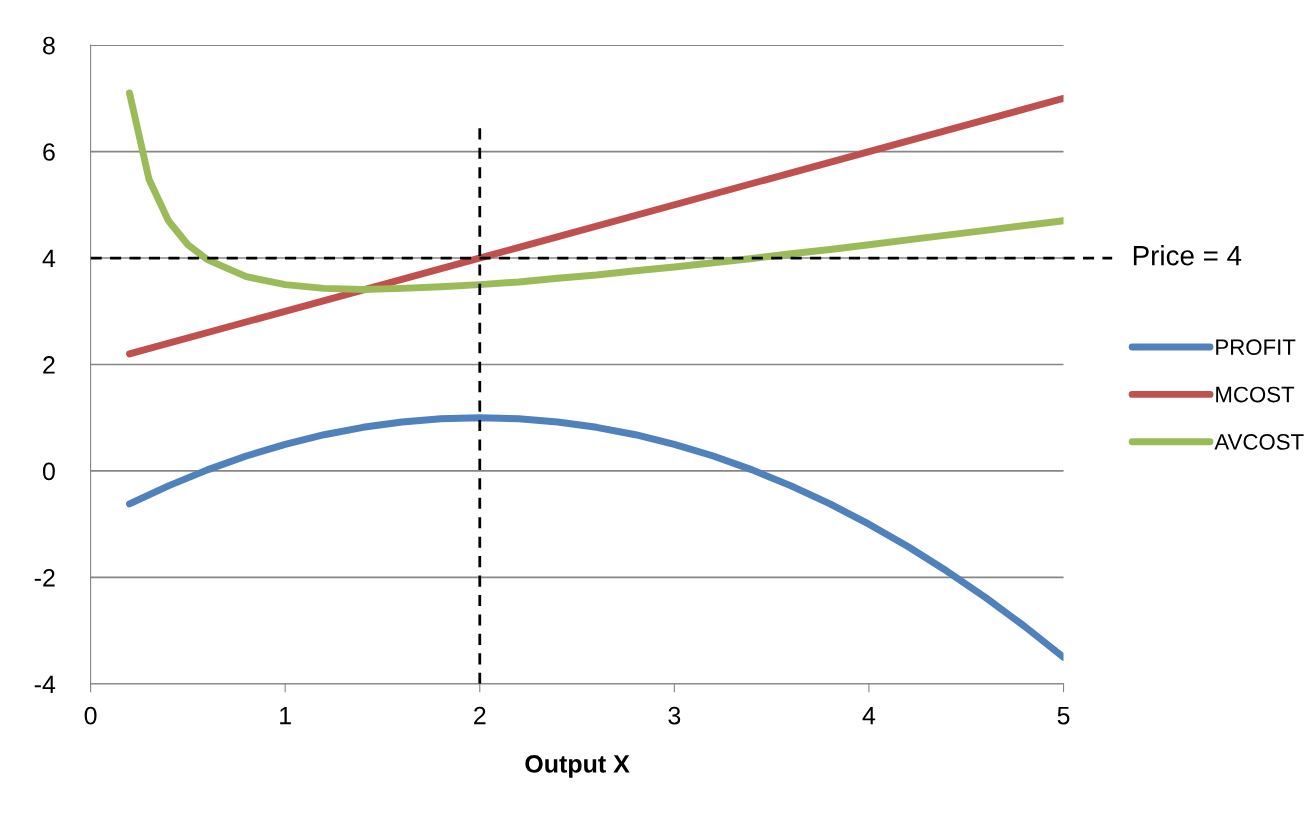  I want to click on legend-label: MCOST, so click(1255, 394).